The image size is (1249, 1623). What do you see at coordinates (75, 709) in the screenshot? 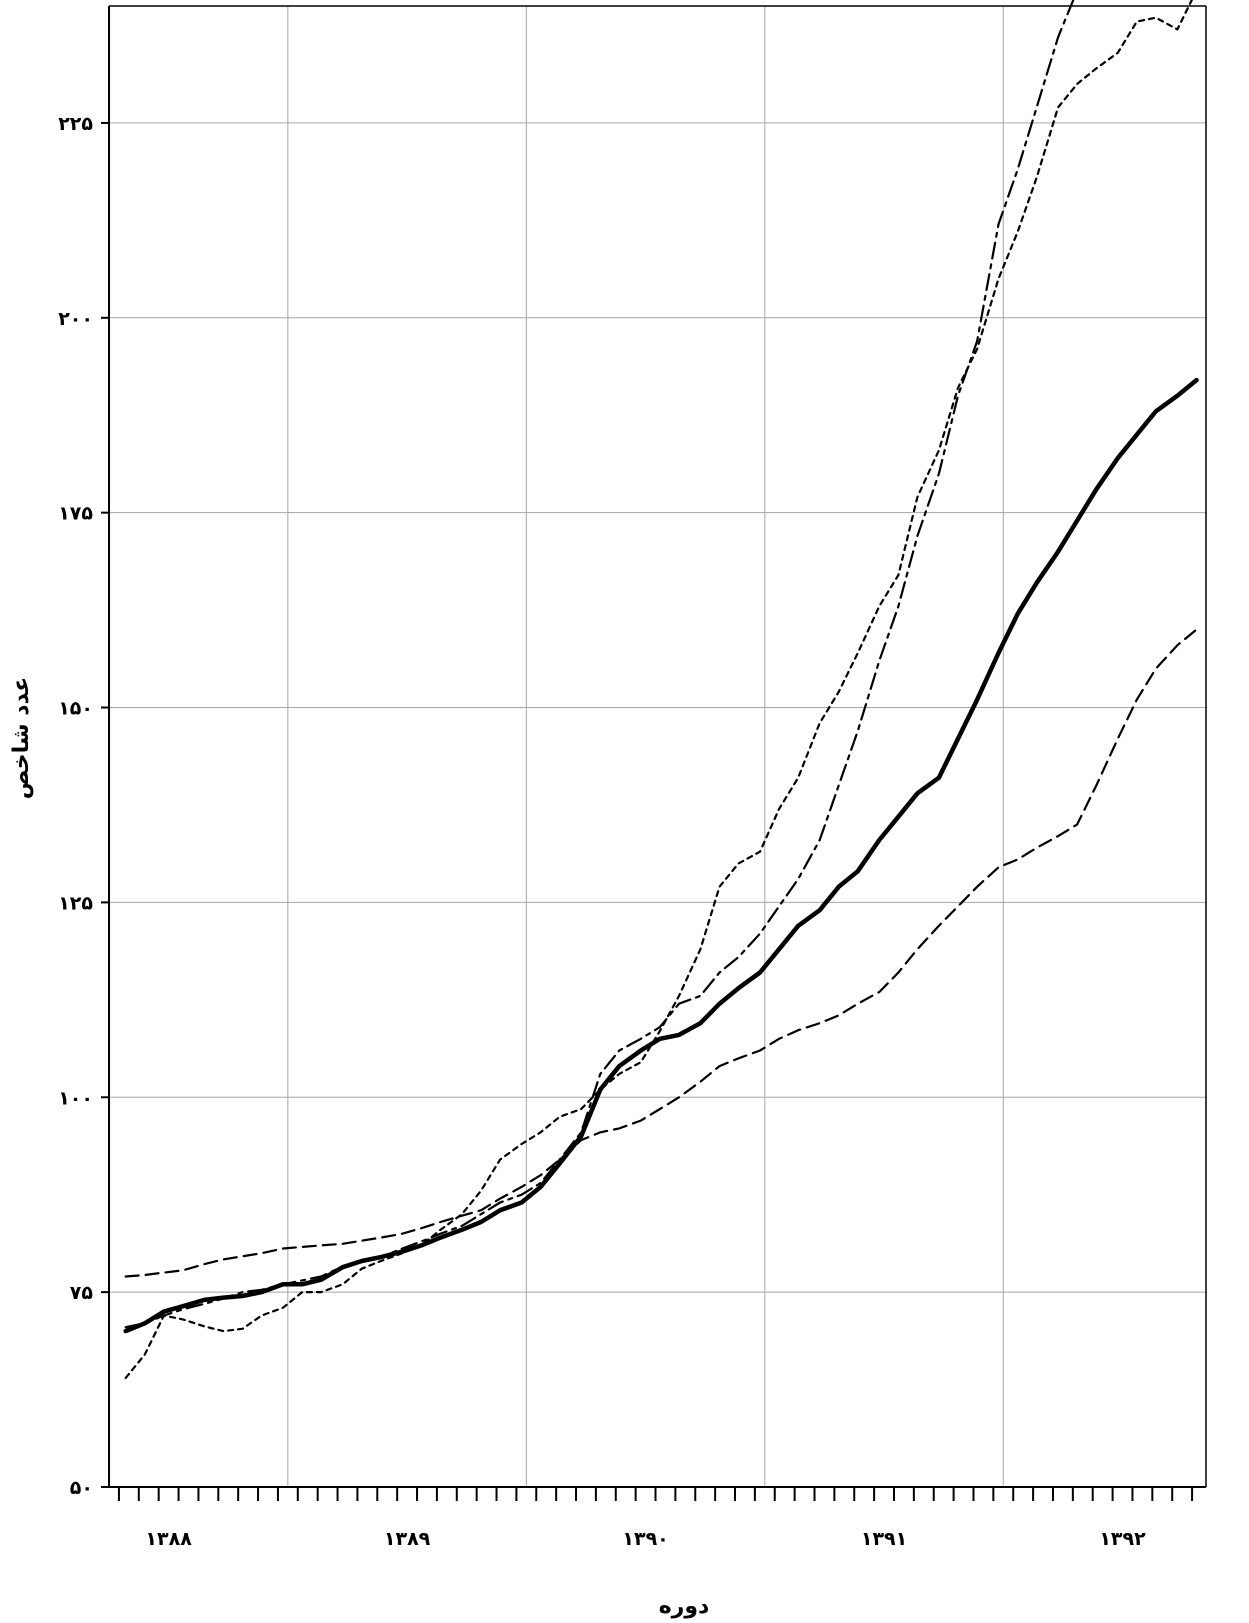
I see `y-tick-label: ۱۵۰` at bounding box center [75, 709].